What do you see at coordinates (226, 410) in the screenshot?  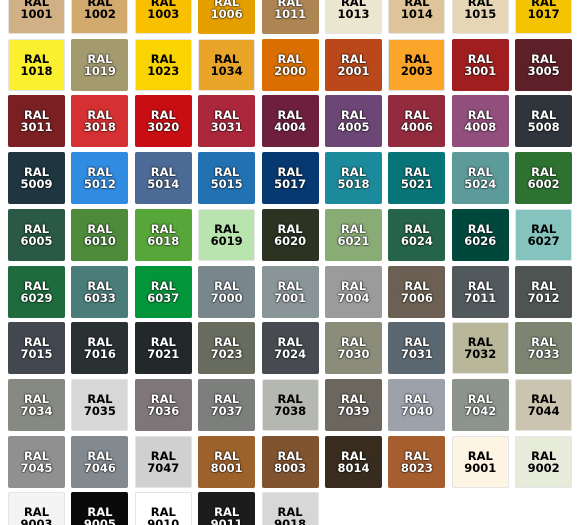 I see `swatch-code: 7037` at bounding box center [226, 410].